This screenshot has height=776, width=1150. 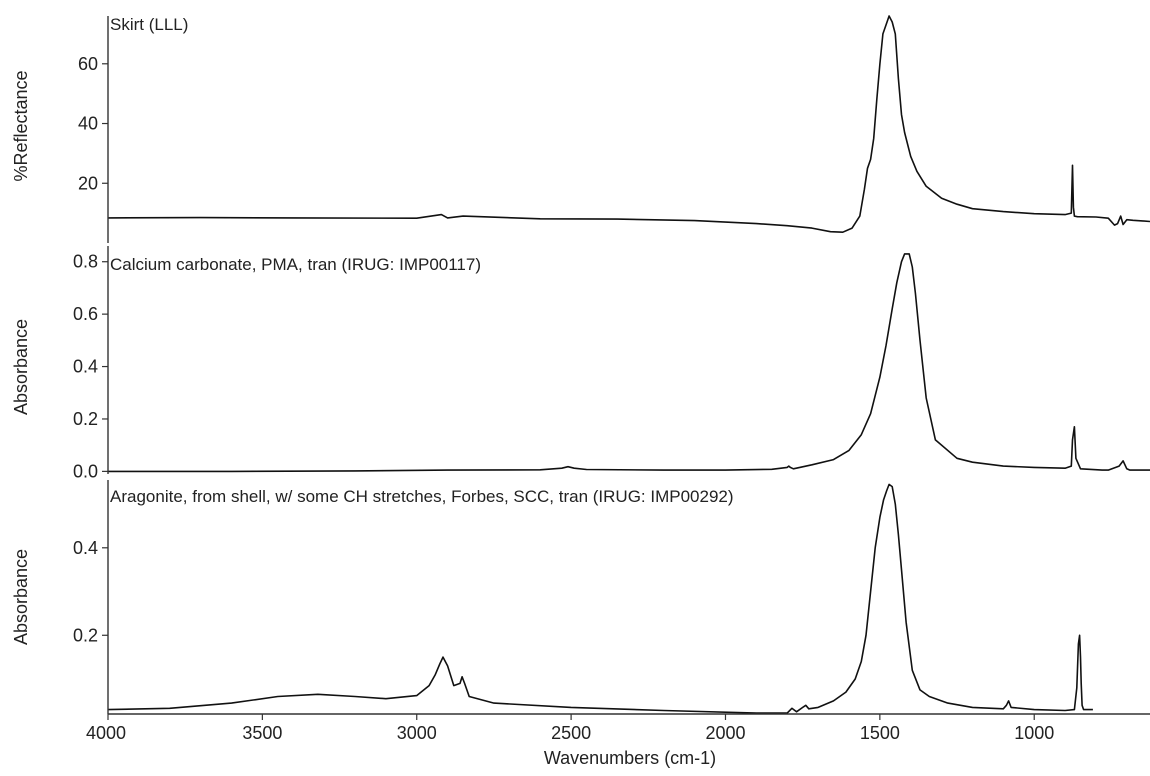 I want to click on y-tick-label: 0.0, so click(x=85, y=471).